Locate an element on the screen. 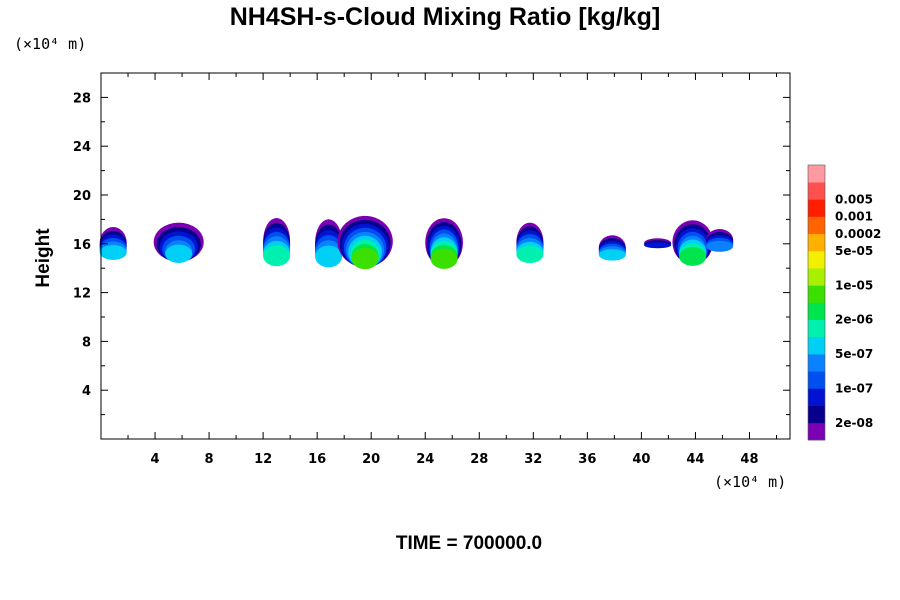  x-tick-label: 40 is located at coordinates (641, 459).